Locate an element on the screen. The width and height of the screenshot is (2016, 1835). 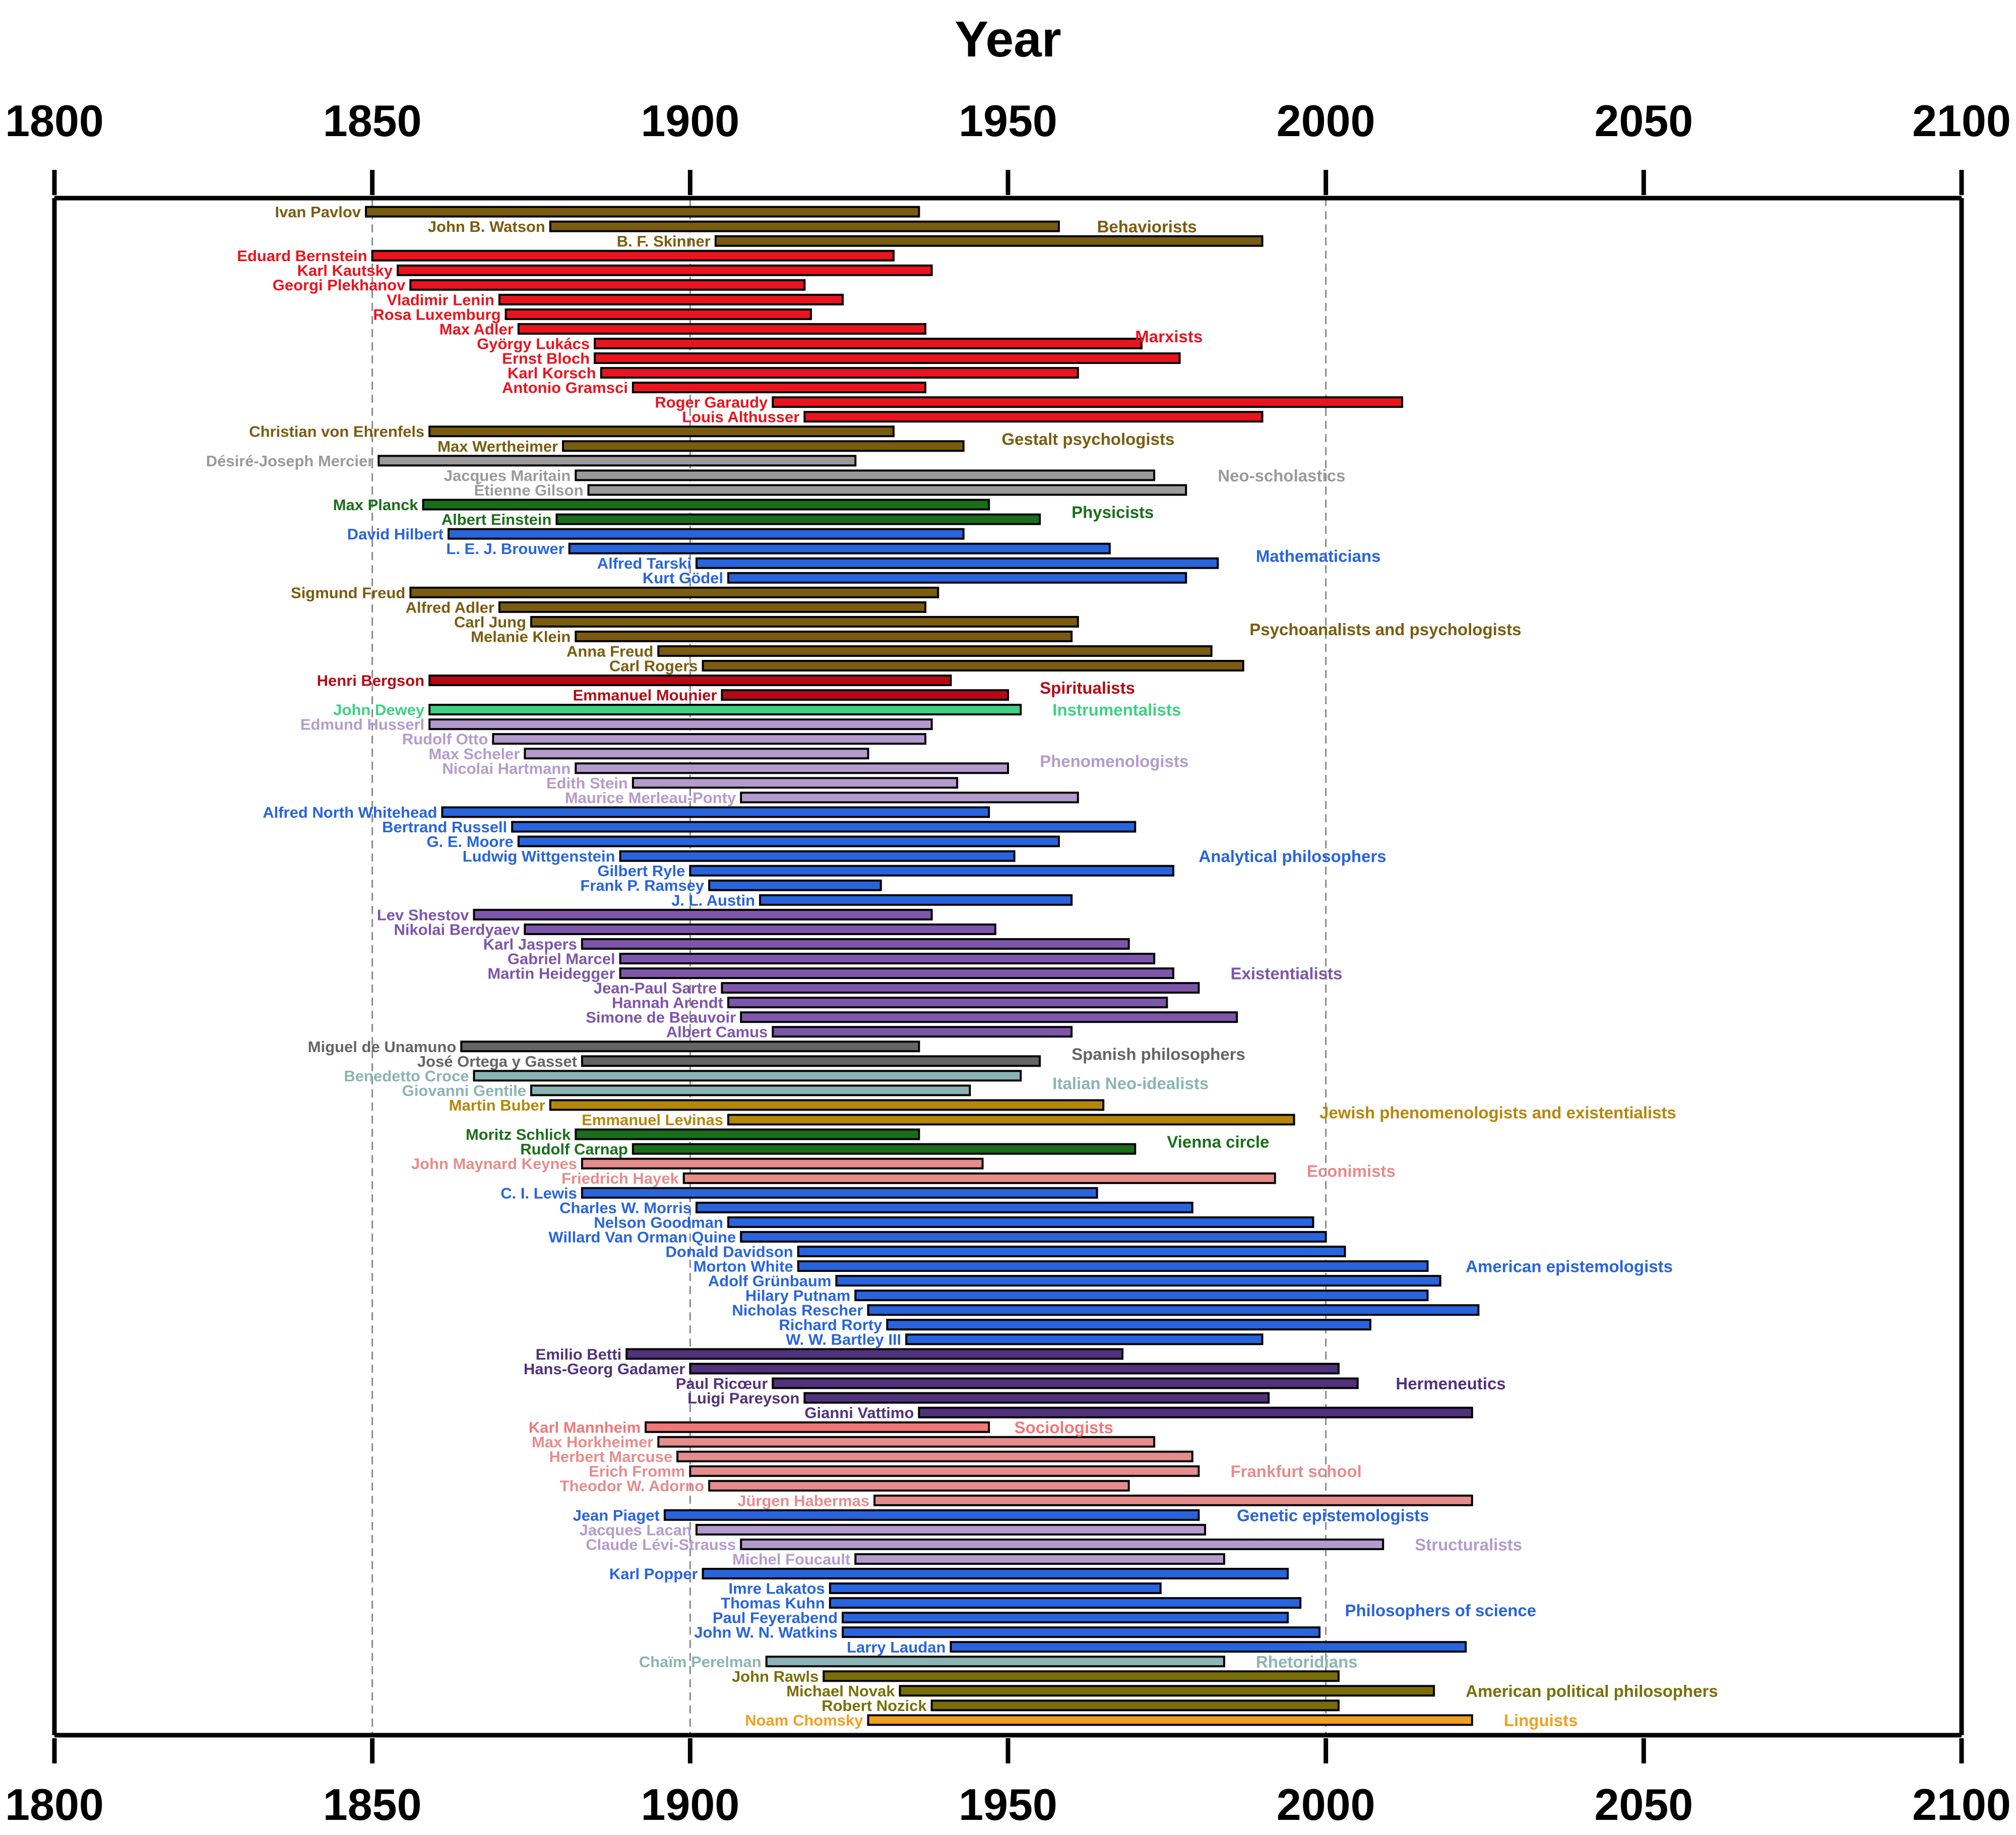
bottom-axis: 1800 1850 1900 1950 2000 2050 2100 is located at coordinates (1008, 1783).